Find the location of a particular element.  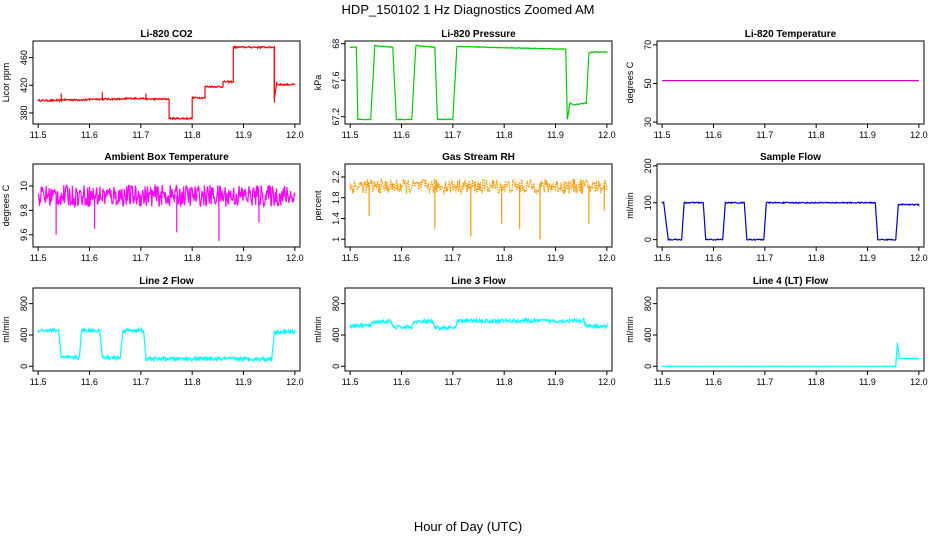

y-tick-label: 50 is located at coordinates (648, 83).